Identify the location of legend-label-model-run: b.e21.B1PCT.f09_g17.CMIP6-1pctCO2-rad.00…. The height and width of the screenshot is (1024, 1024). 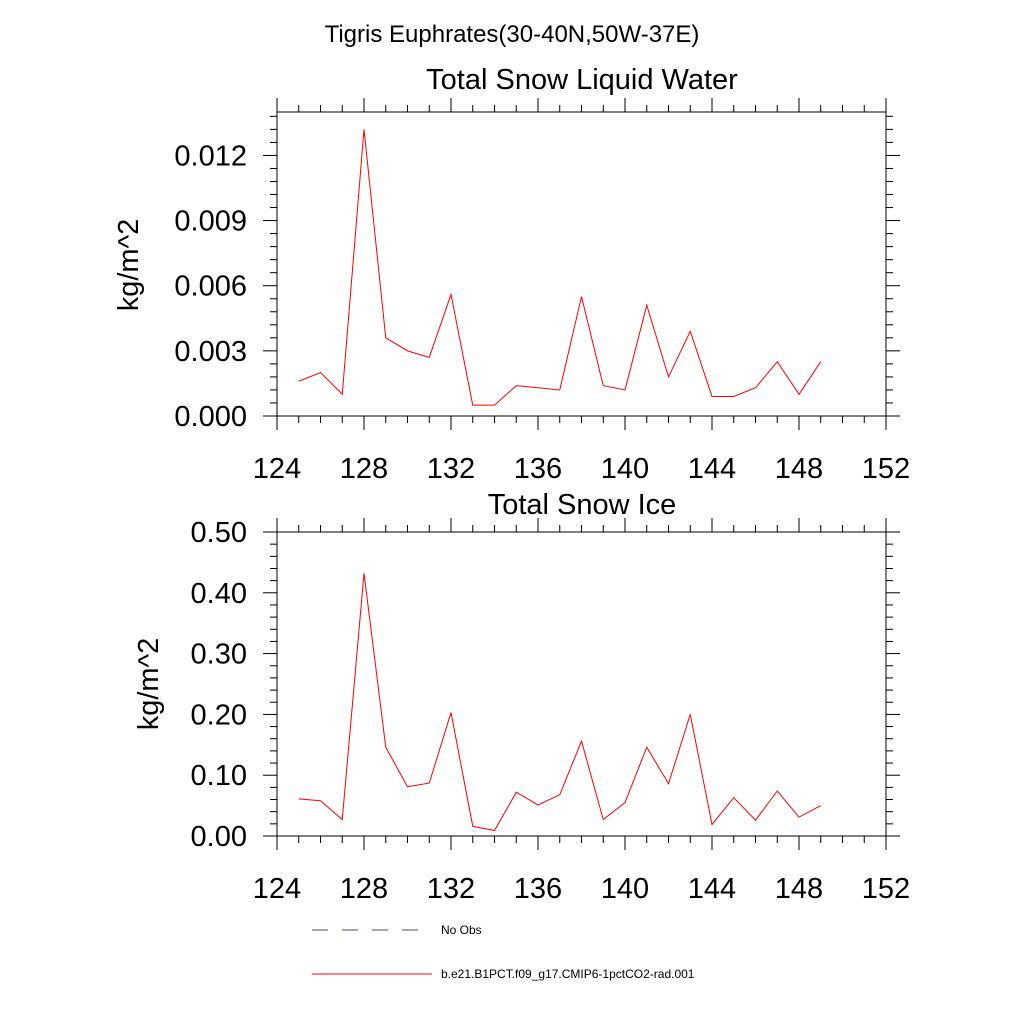
(568, 974).